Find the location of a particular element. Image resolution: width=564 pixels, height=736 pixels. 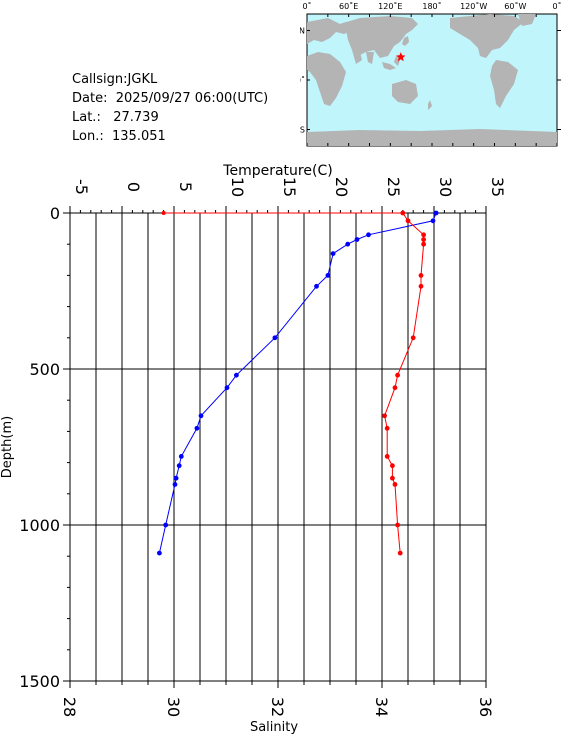

salinity-profile-line is located at coordinates (404, 383).